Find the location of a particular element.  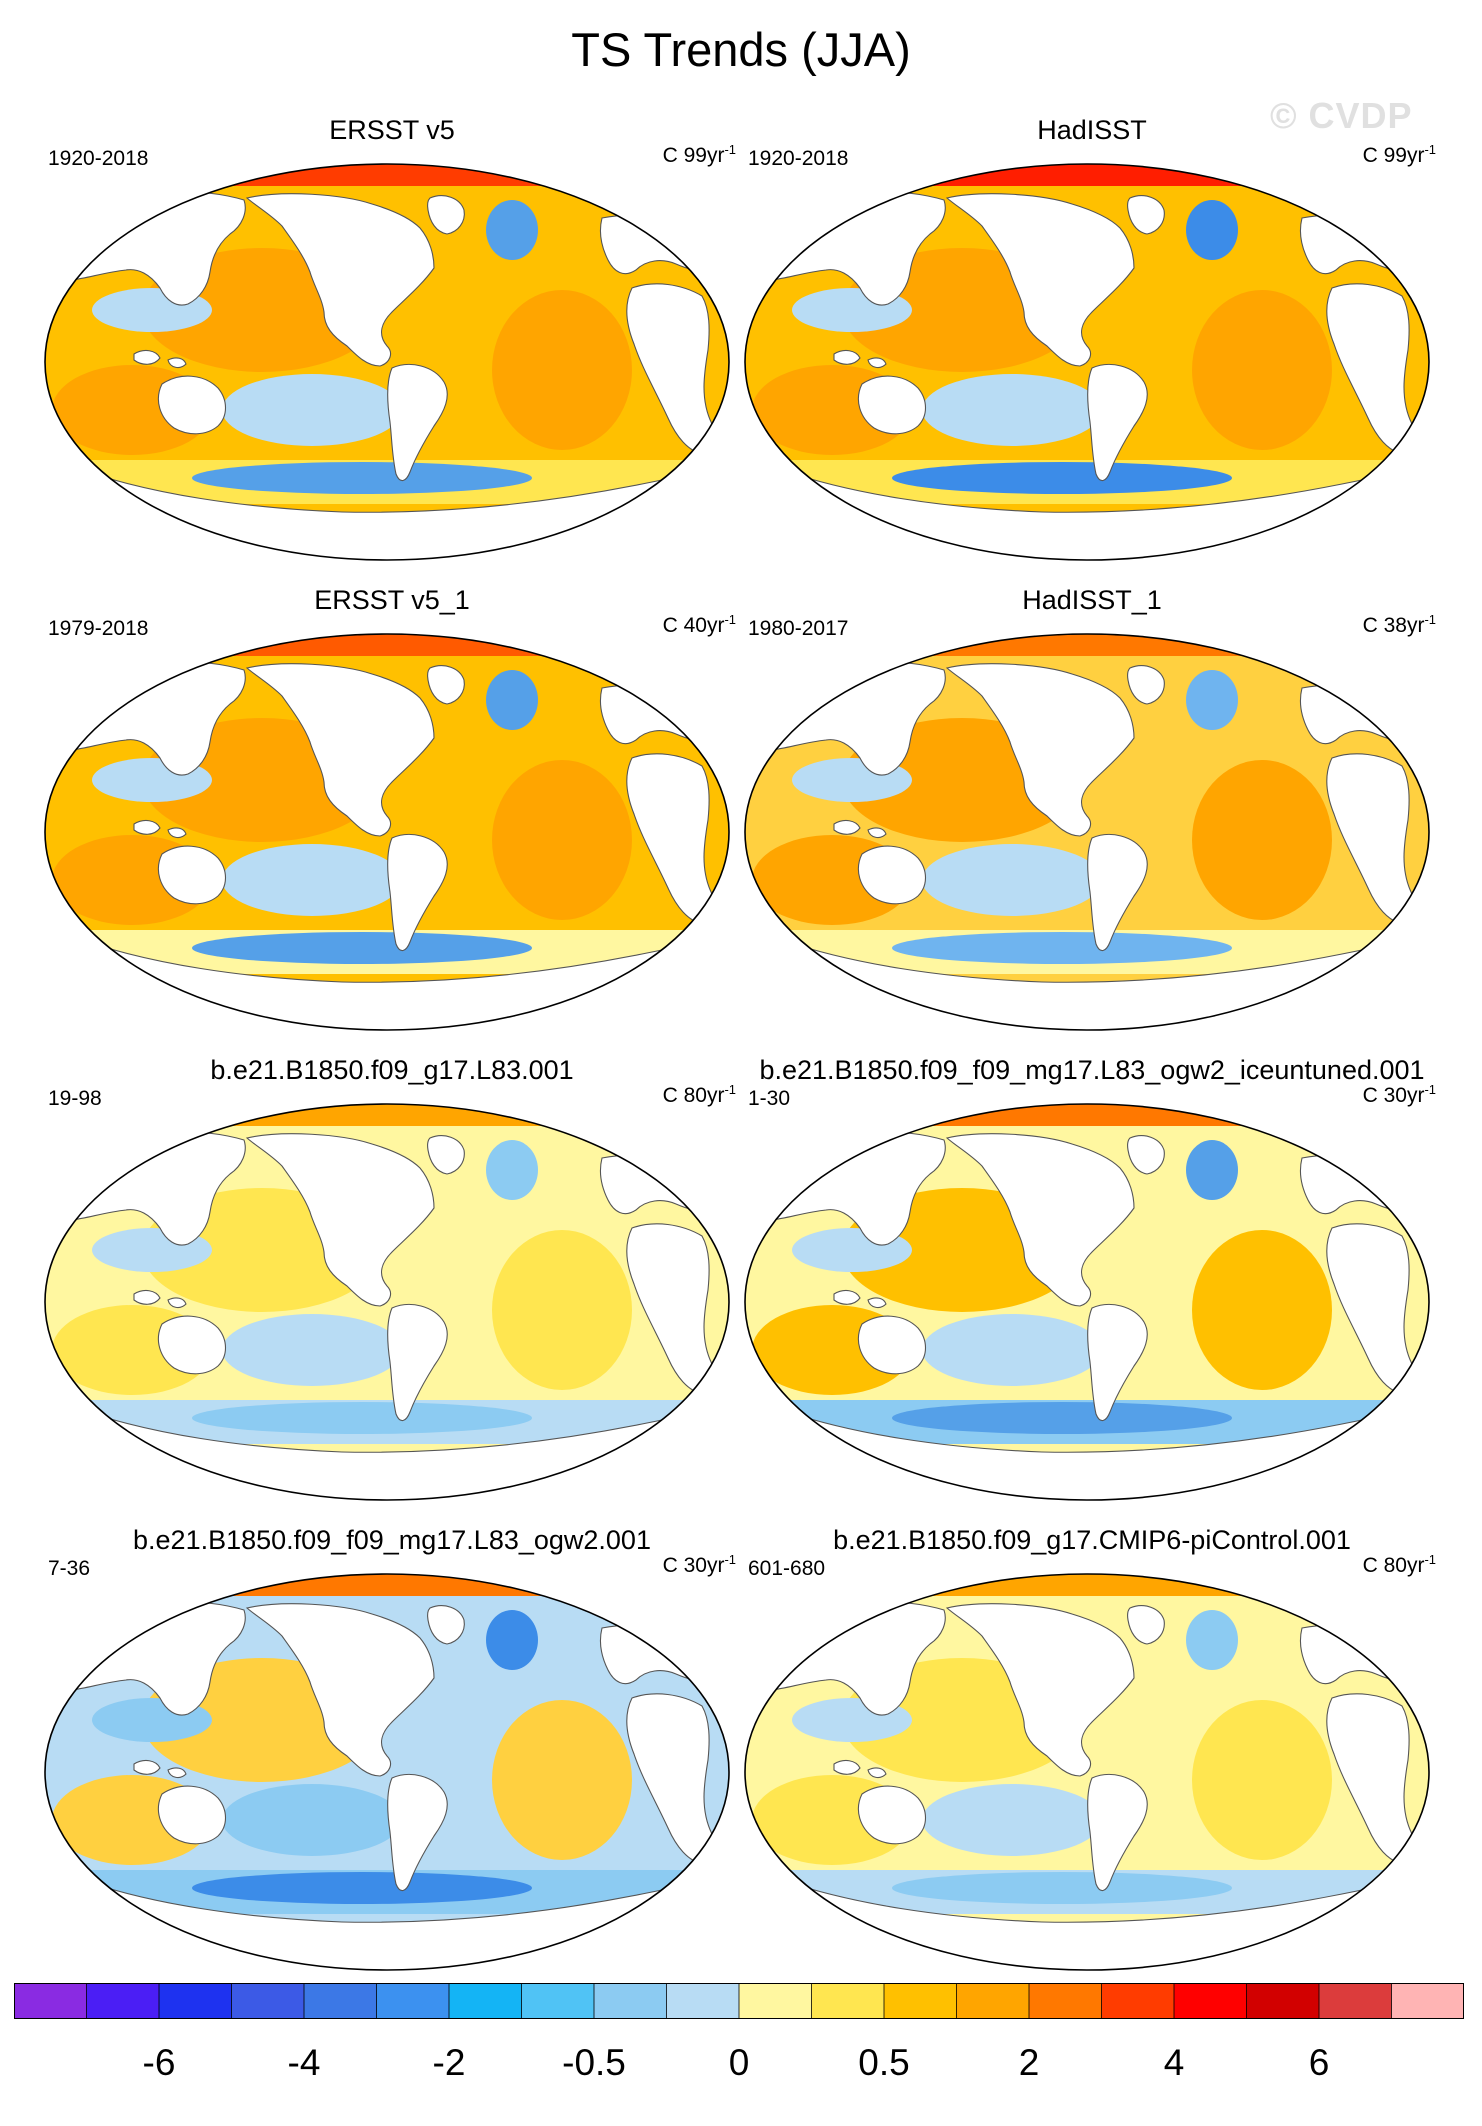

map-panel-hadisst-1: HadISST_1 1980-2017 C 38yr-1 is located at coordinates (1092, 820).